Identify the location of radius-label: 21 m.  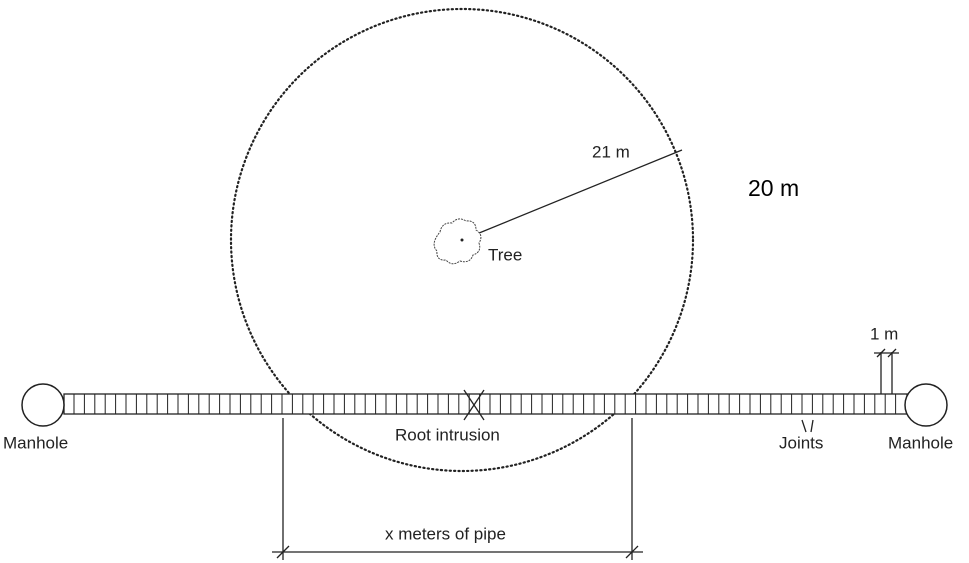
(611, 151).